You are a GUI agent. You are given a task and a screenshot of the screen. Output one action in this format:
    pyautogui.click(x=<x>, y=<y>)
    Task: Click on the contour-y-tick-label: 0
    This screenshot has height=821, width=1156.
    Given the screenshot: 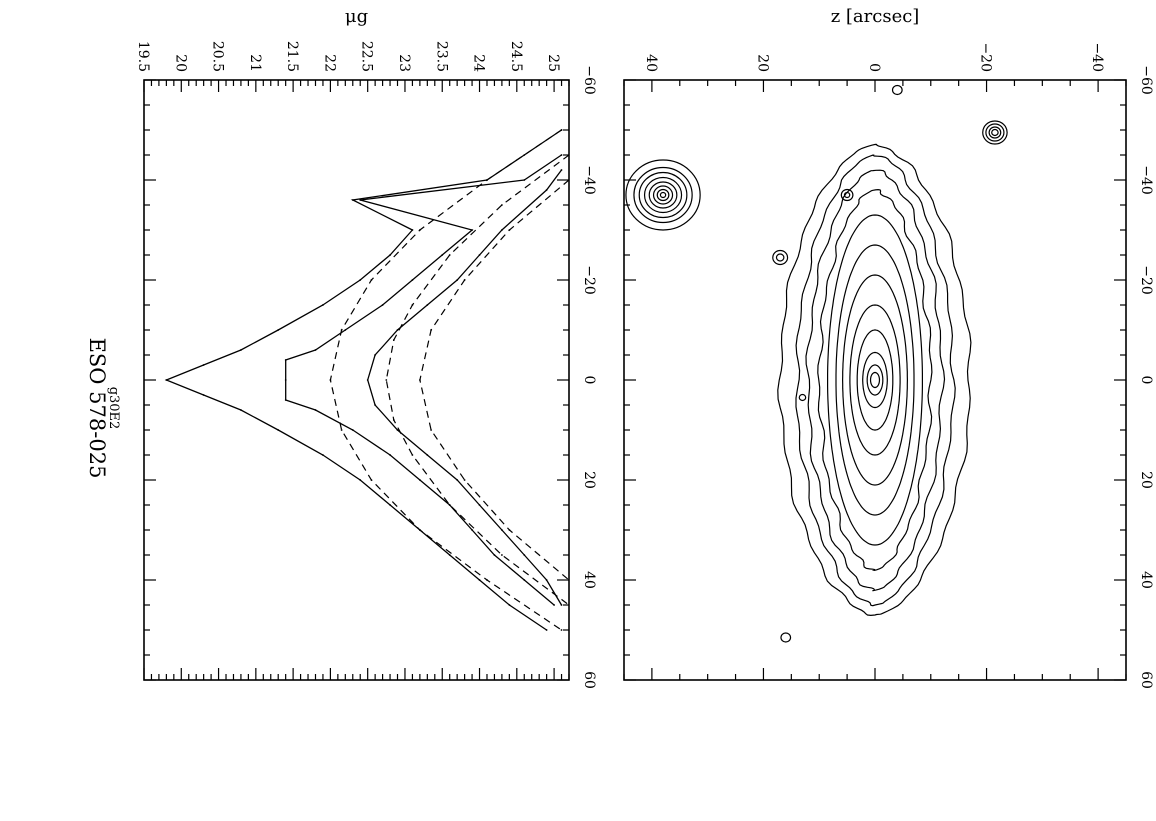 What is the action you would take?
    pyautogui.click(x=874, y=67)
    